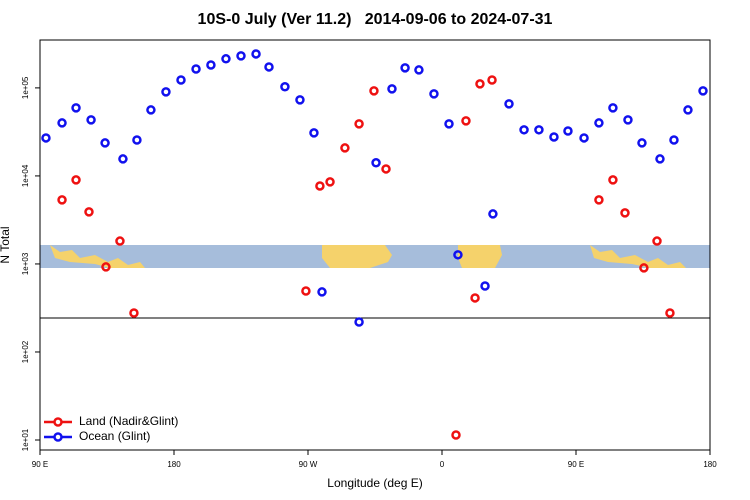 This screenshot has width=750, height=500. What do you see at coordinates (128, 421) in the screenshot?
I see `legend-label: Land (Nadir&Glint)` at bounding box center [128, 421].